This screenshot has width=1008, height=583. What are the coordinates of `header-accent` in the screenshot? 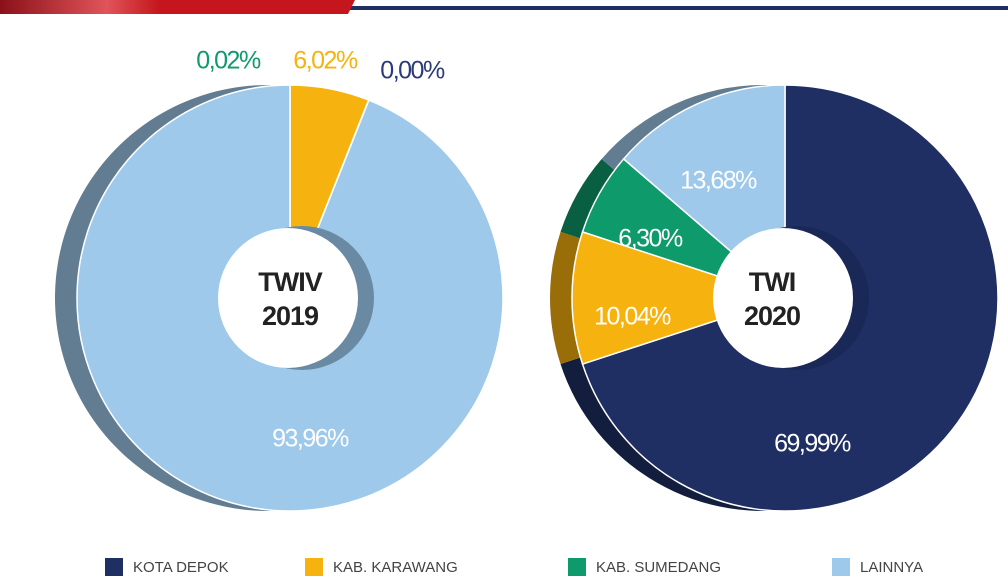 It's located at (177, 7).